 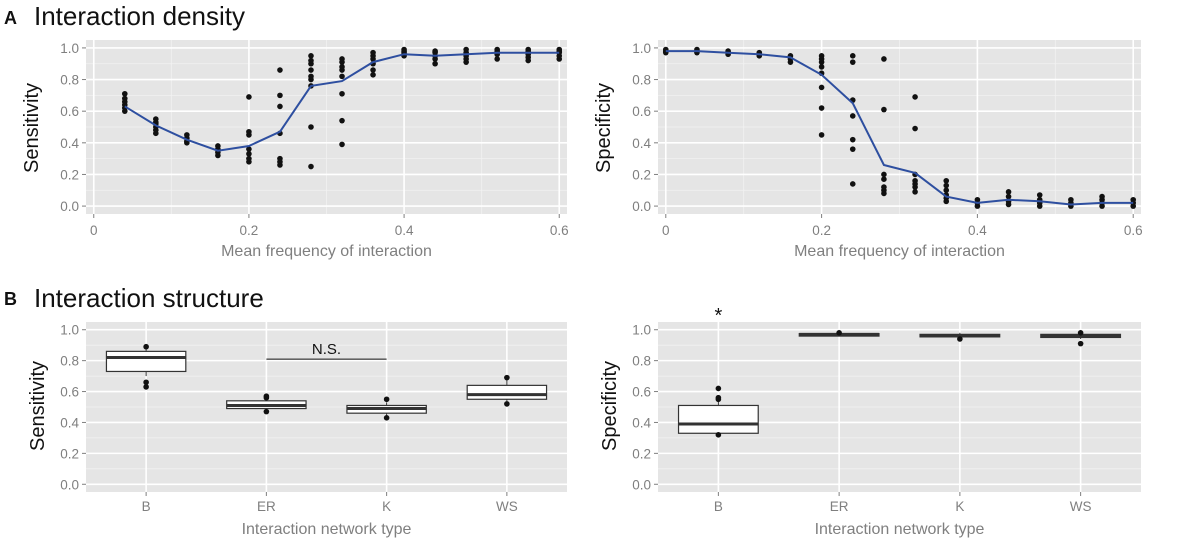 I want to click on panel-b-letter: B, so click(x=10, y=299).